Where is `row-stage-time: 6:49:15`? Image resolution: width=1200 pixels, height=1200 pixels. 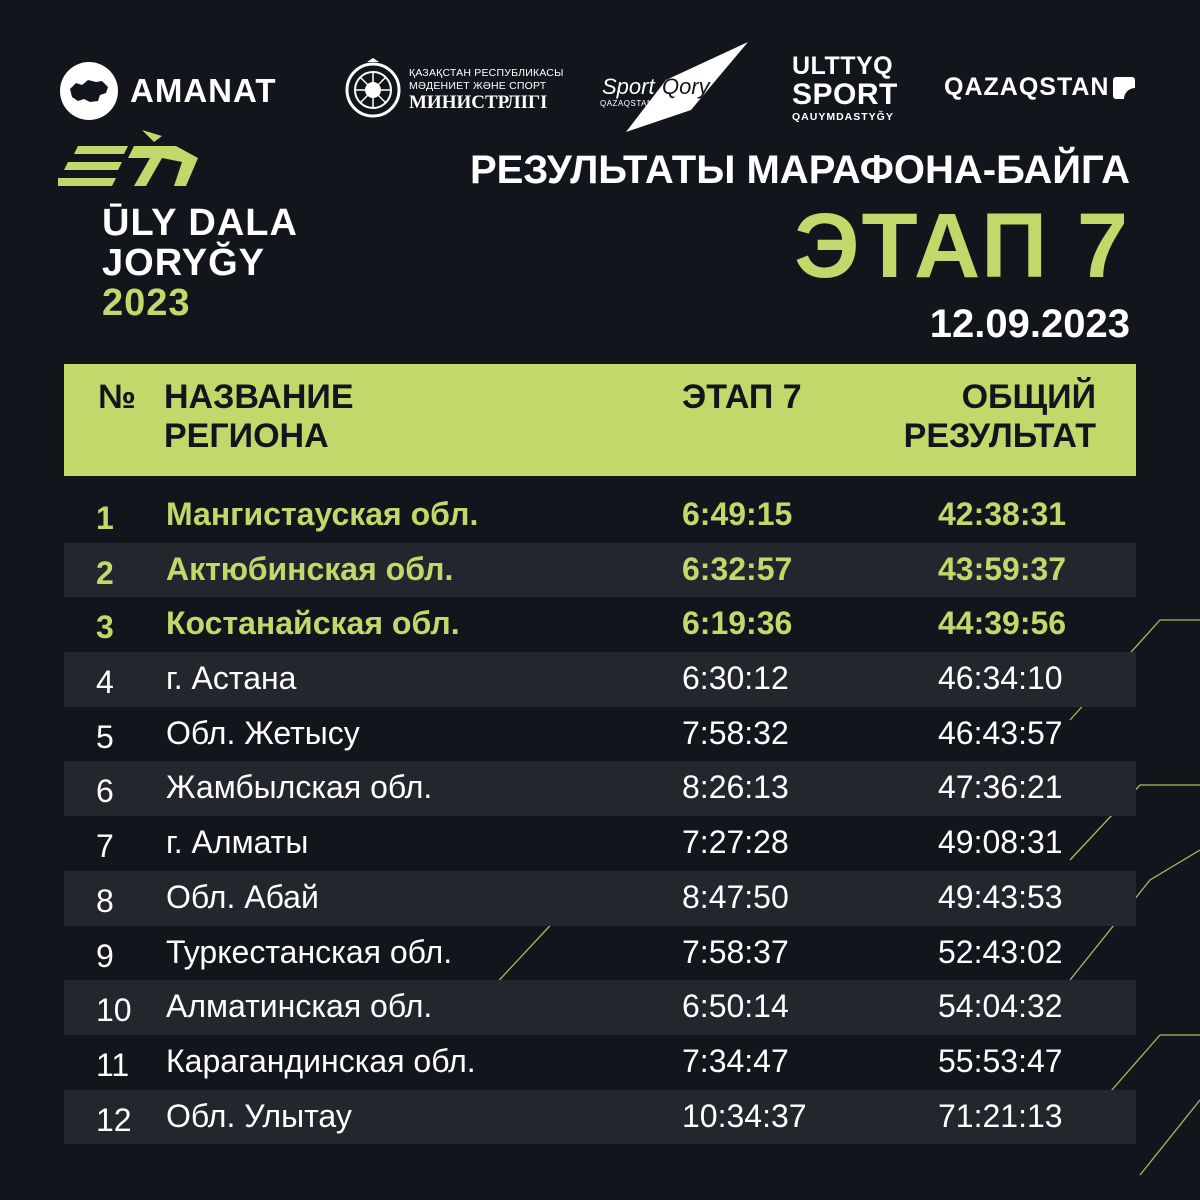
row-stage-time: 6:49:15 is located at coordinates (737, 514).